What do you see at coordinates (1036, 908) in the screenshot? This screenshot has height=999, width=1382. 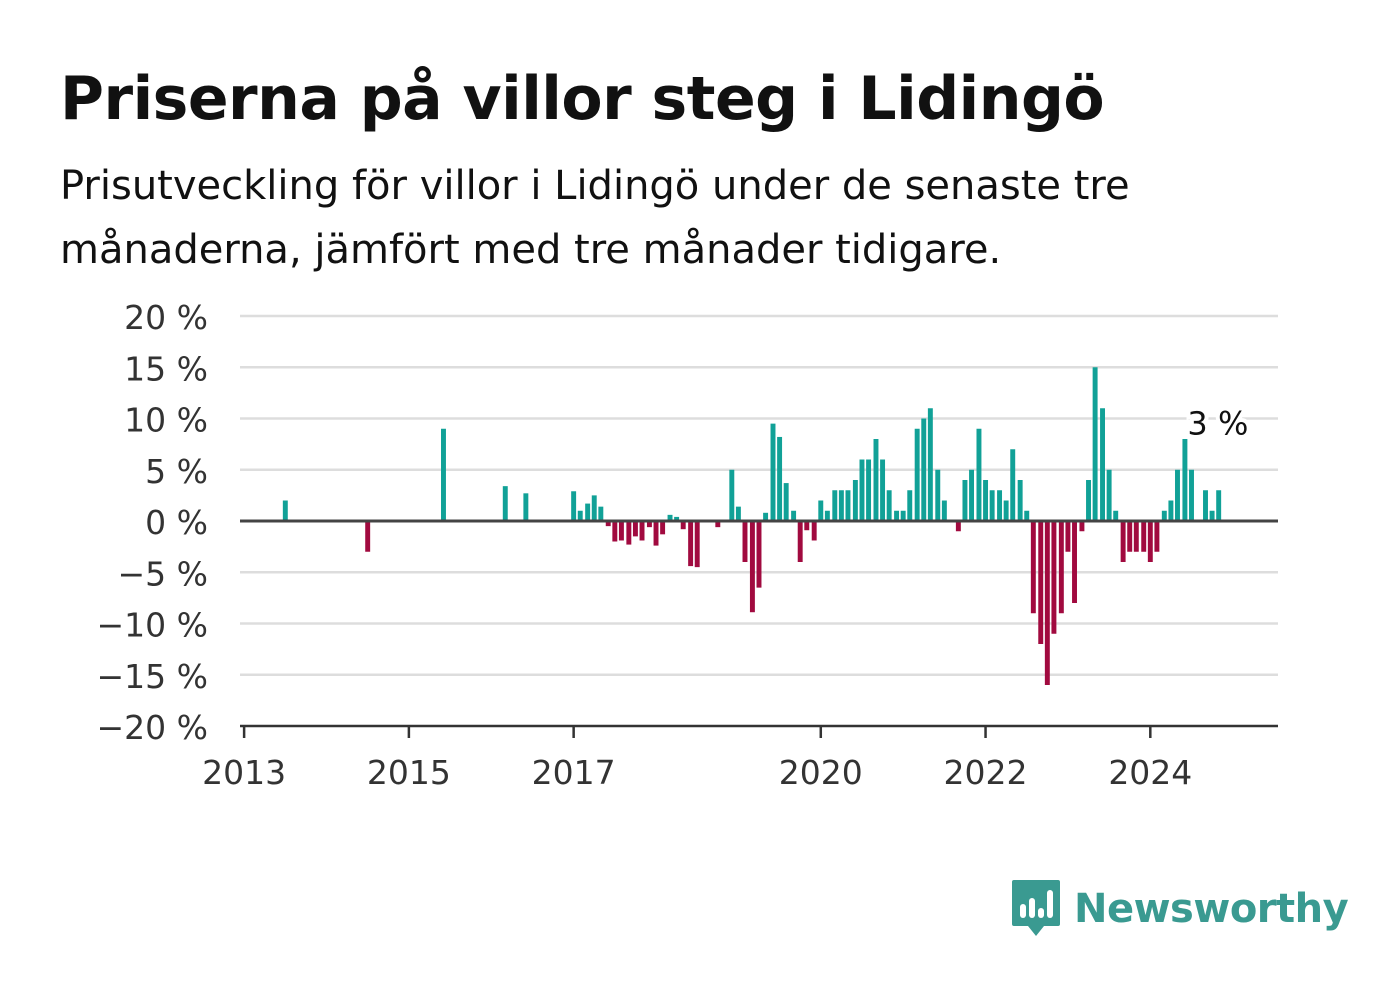 I see `bar-chart-speech-bubble-icon` at bounding box center [1036, 908].